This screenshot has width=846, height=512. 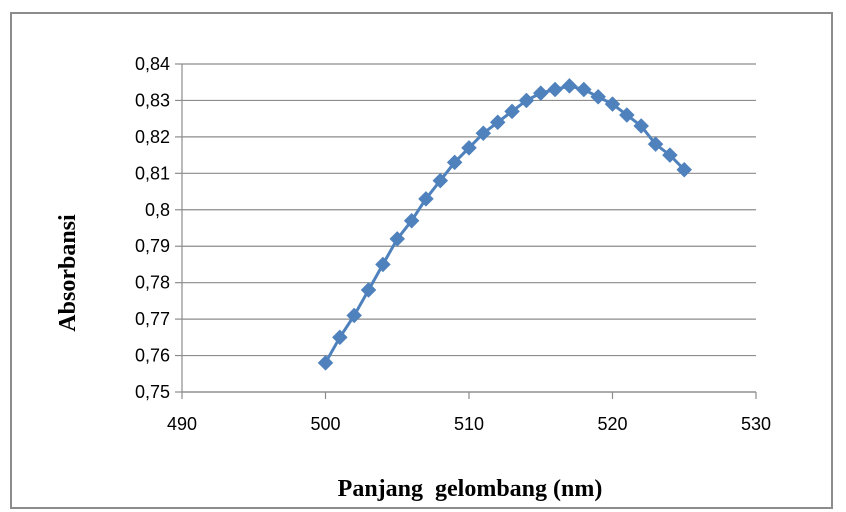 What do you see at coordinates (68, 273) in the screenshot?
I see `y-axis-title: Absorbansi` at bounding box center [68, 273].